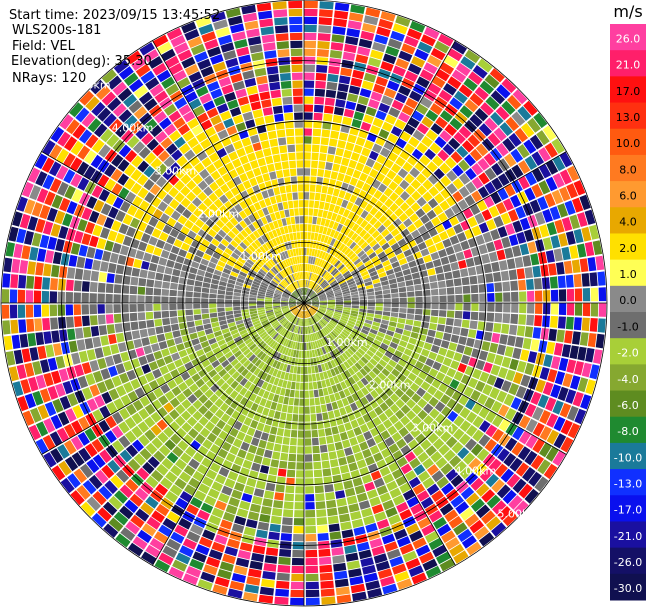 The image size is (647, 607). Describe the element at coordinates (628, 142) in the screenshot. I see `colorbar-bin` at that location.